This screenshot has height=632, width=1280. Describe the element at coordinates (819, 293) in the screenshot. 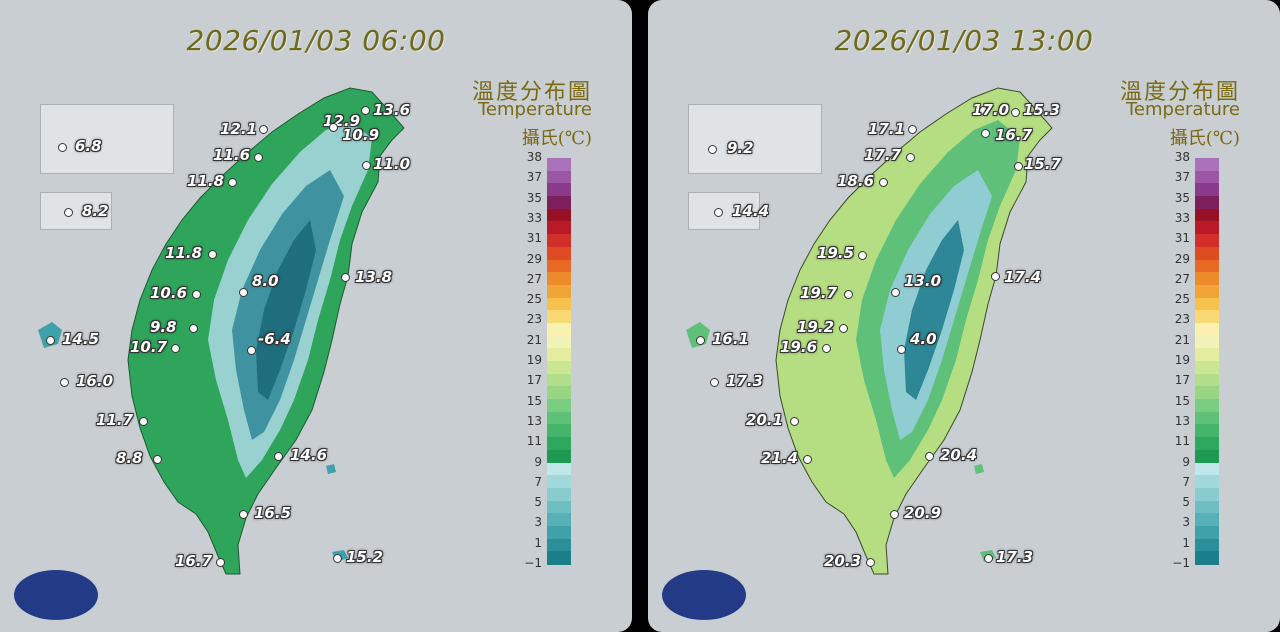

I see `station-temperature-label: 19.7` at that location.